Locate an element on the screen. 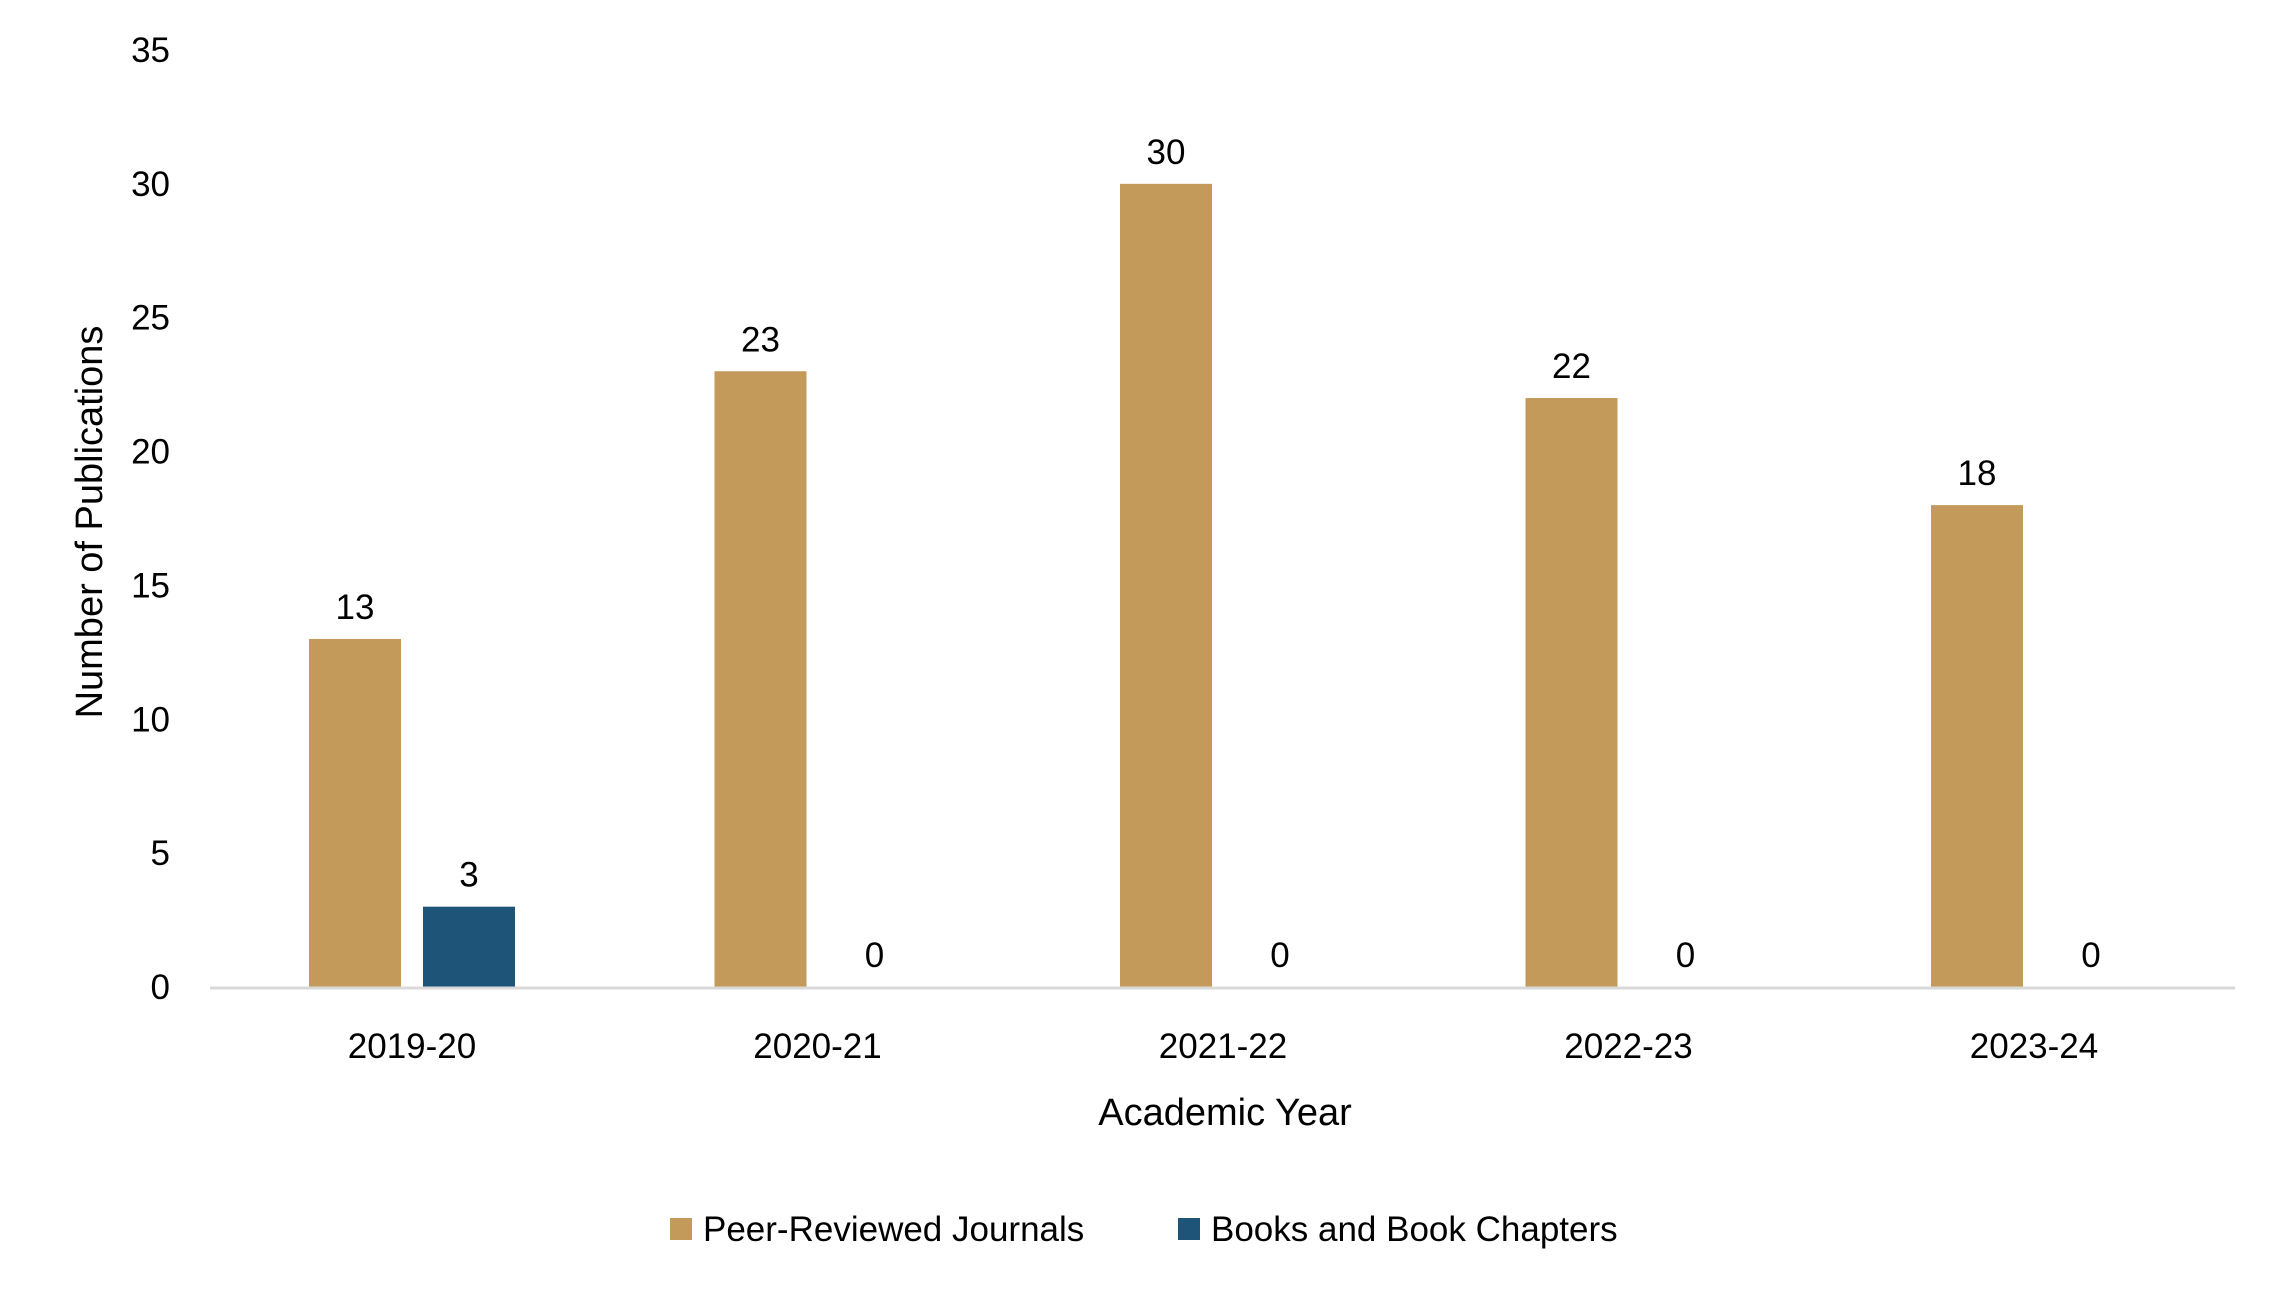 The width and height of the screenshot is (2287, 1301). legend-label: Books and Book Chapters is located at coordinates (1414, 1229).